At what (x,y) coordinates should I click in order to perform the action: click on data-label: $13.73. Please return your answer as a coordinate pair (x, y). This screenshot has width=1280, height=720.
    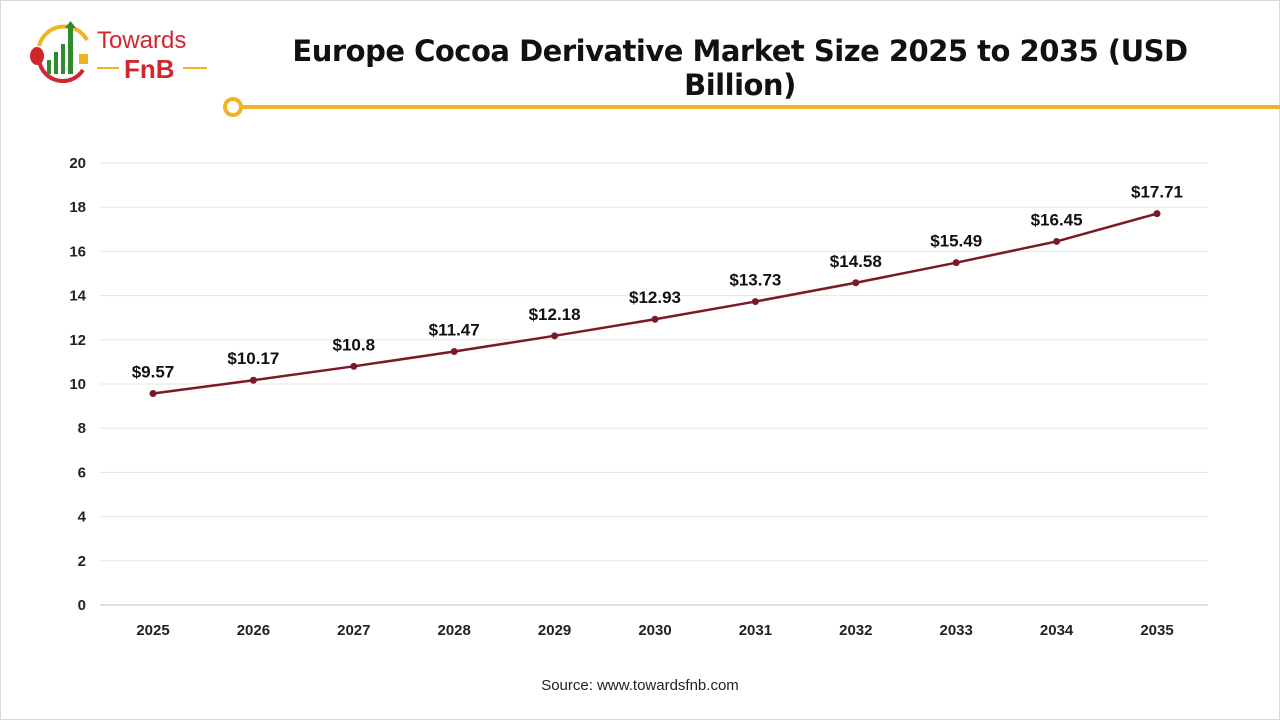
    Looking at the image, I should click on (755, 280).